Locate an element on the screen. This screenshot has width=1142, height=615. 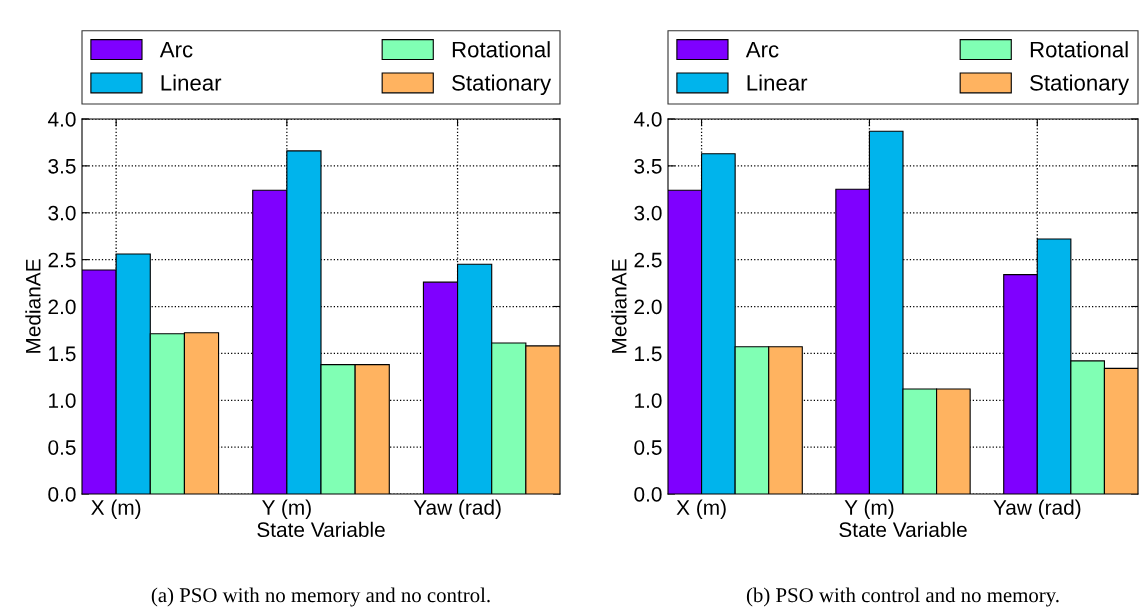
text: (a) PSO with no memory and no control. is located at coordinates (320, 597).